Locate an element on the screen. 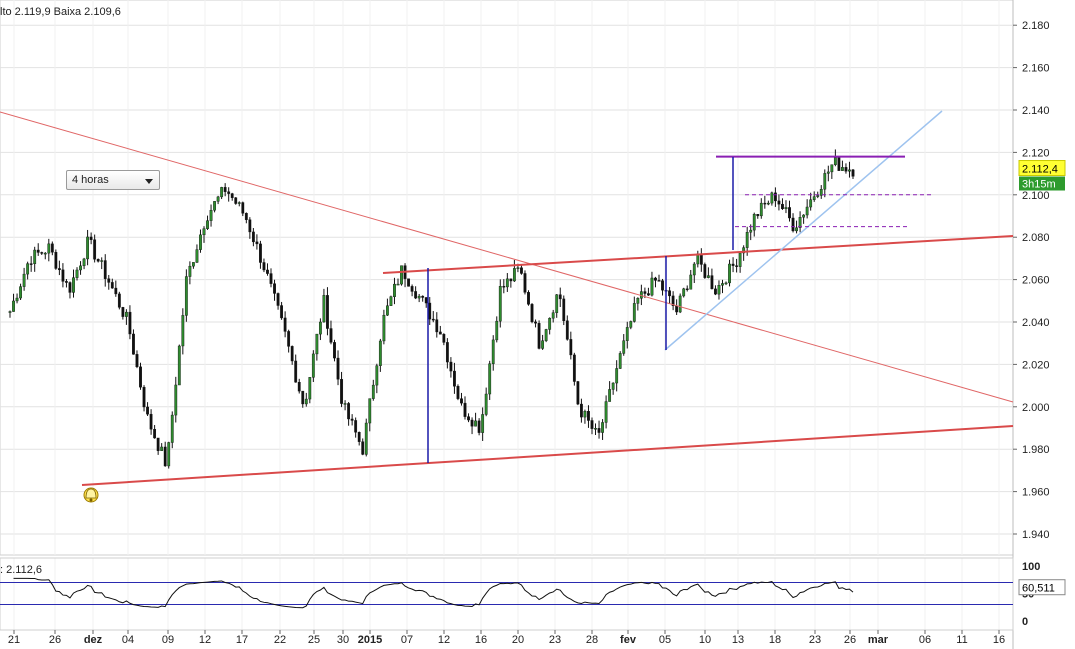 This screenshot has width=1075, height=649. time-tick-label: 28 is located at coordinates (592, 640).